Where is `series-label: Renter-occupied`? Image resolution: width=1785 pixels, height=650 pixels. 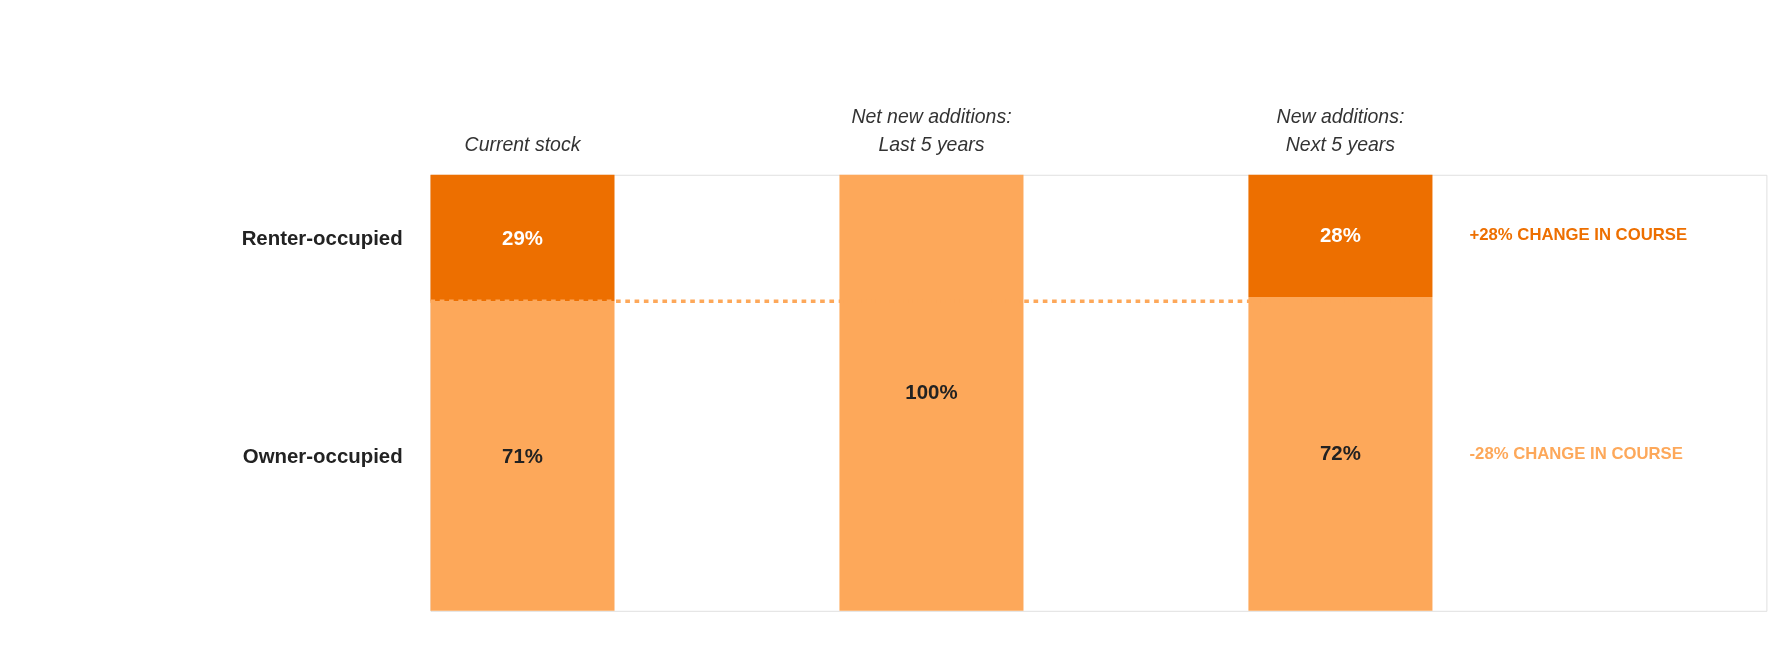
series-label: Renter-occupied is located at coordinates (322, 237).